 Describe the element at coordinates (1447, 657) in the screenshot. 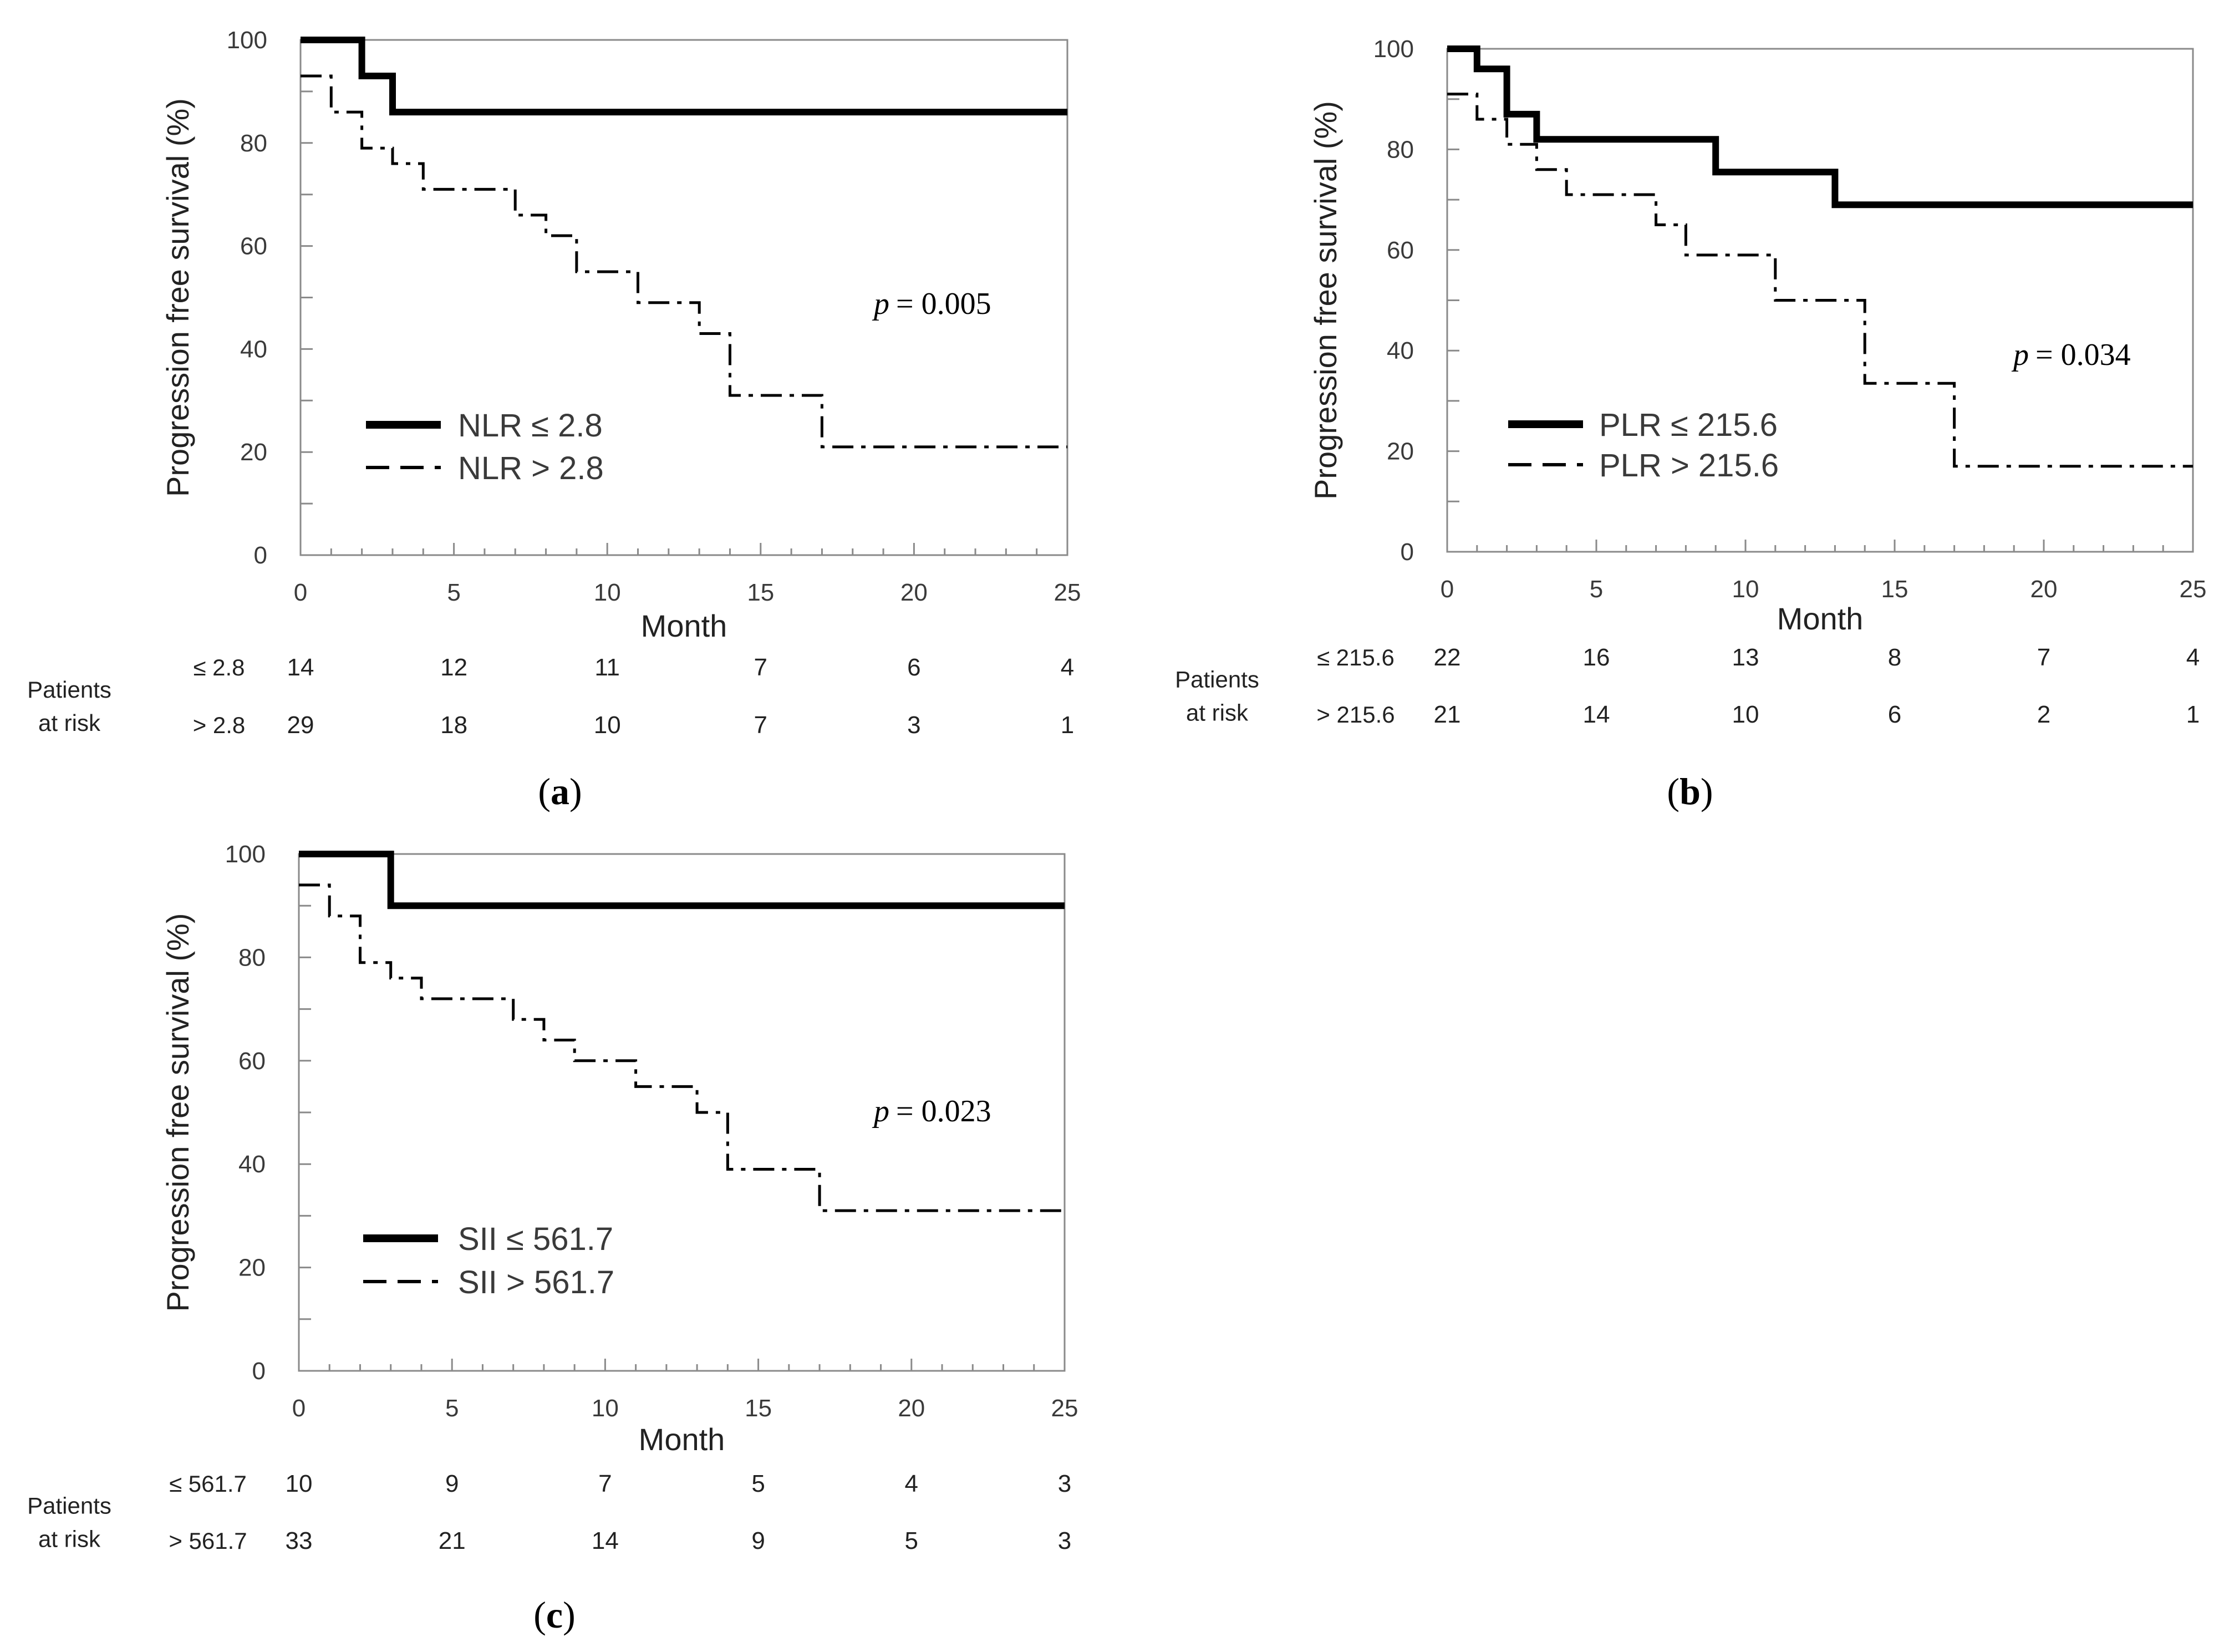

I see `risk-value: 22` at that location.